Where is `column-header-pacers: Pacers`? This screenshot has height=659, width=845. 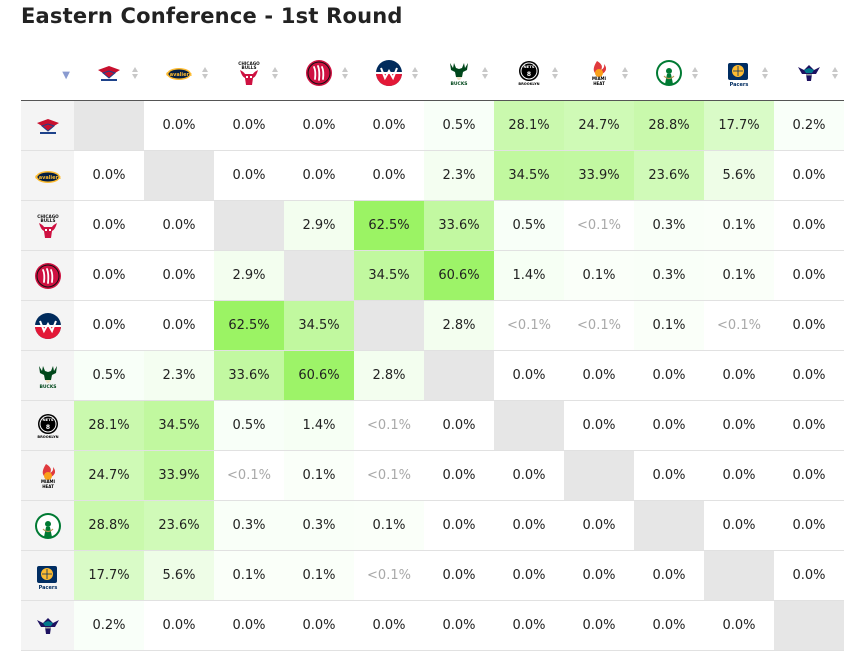
column-header-pacers: Pacers is located at coordinates (739, 73).